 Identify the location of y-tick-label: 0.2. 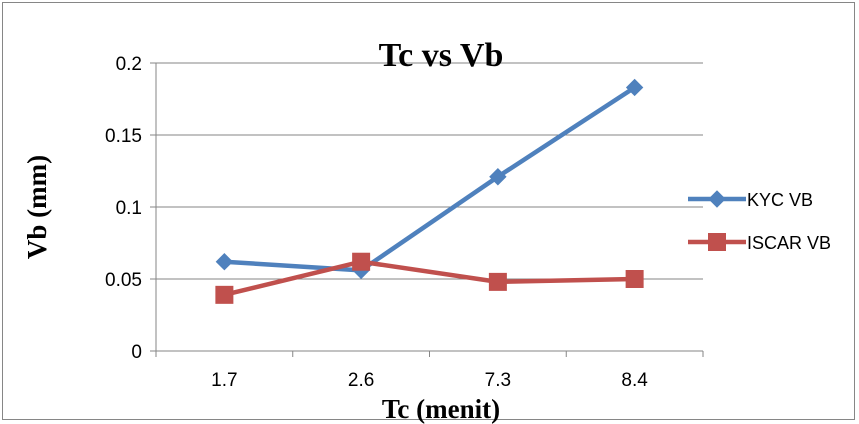
(129, 64).